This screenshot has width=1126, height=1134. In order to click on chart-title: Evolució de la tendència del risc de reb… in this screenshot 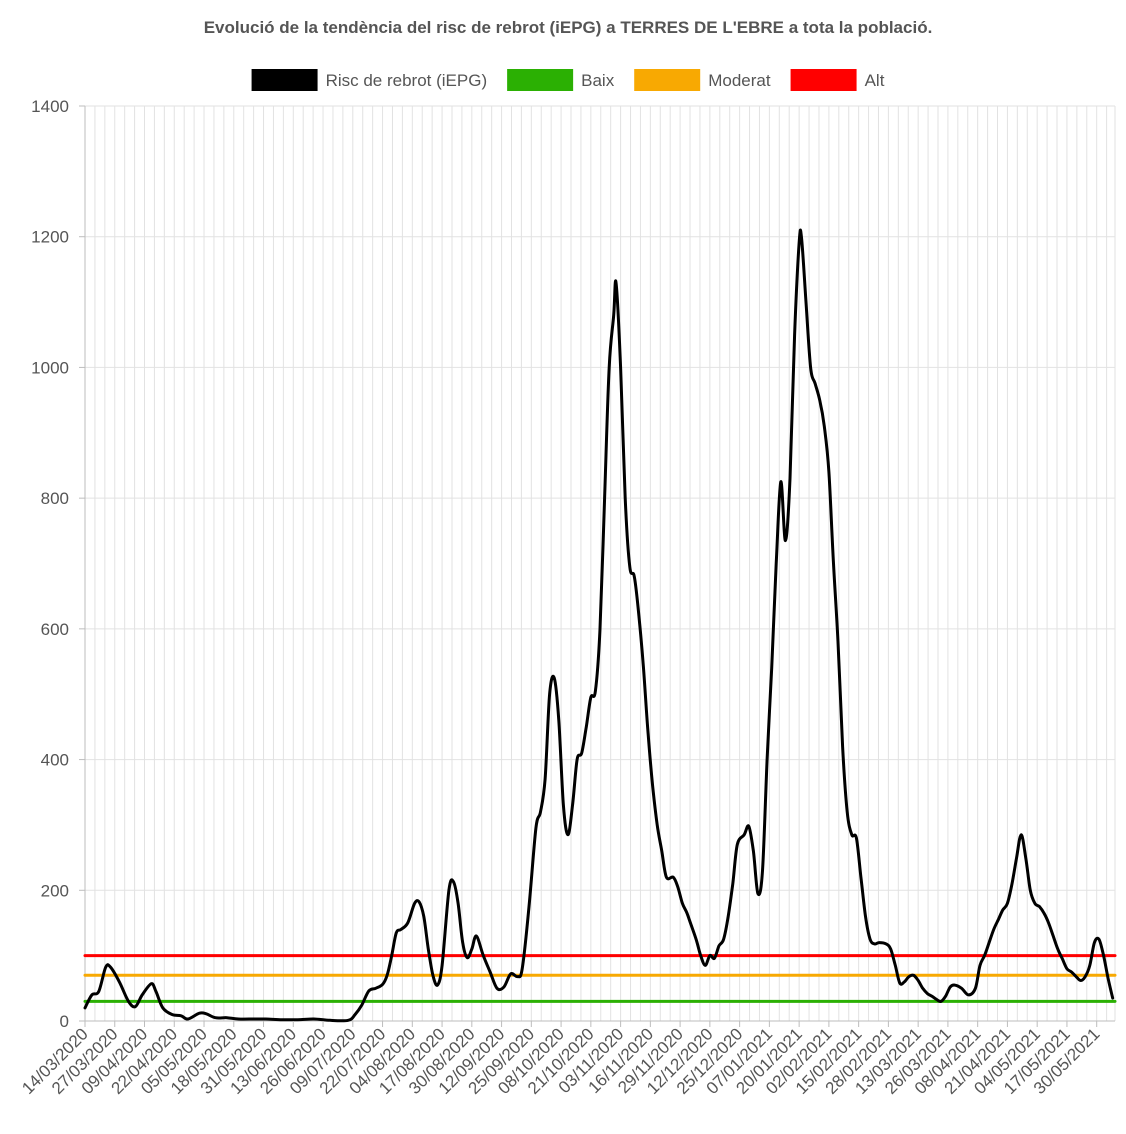, I will do `click(568, 27)`.